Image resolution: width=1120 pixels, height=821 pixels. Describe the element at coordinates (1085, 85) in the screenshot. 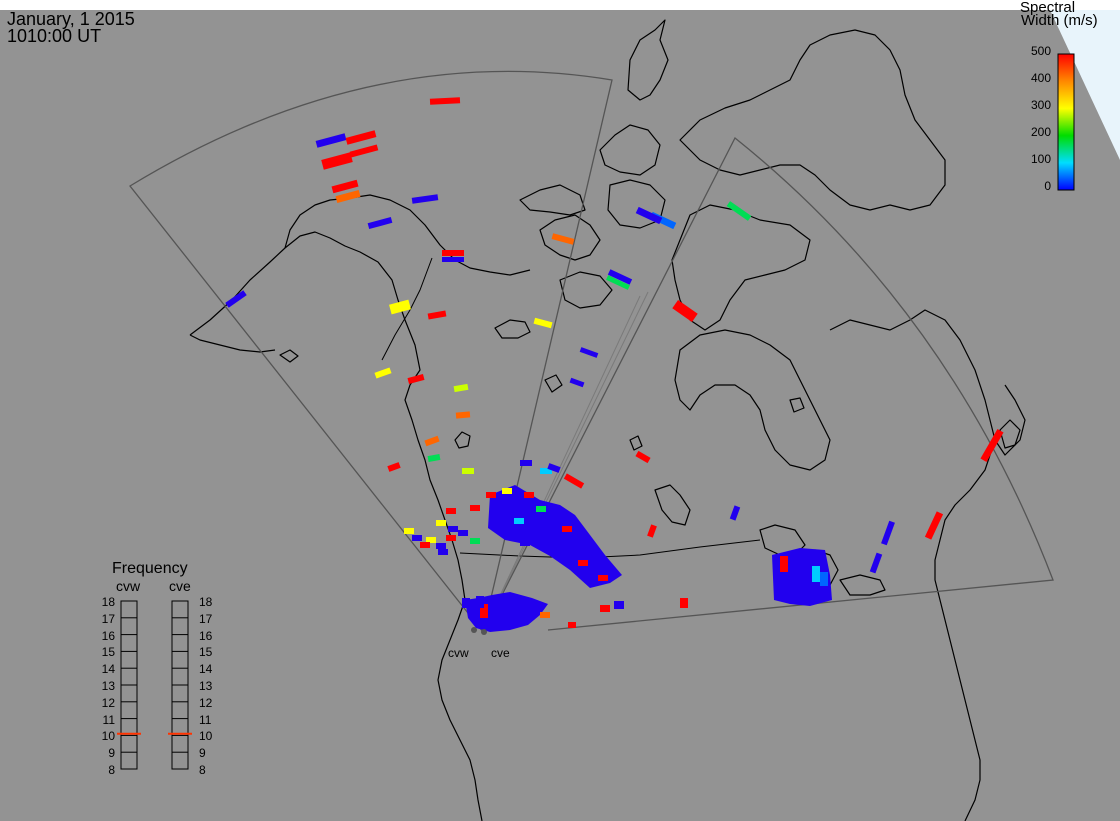

I see `polar-corner-shading` at that location.